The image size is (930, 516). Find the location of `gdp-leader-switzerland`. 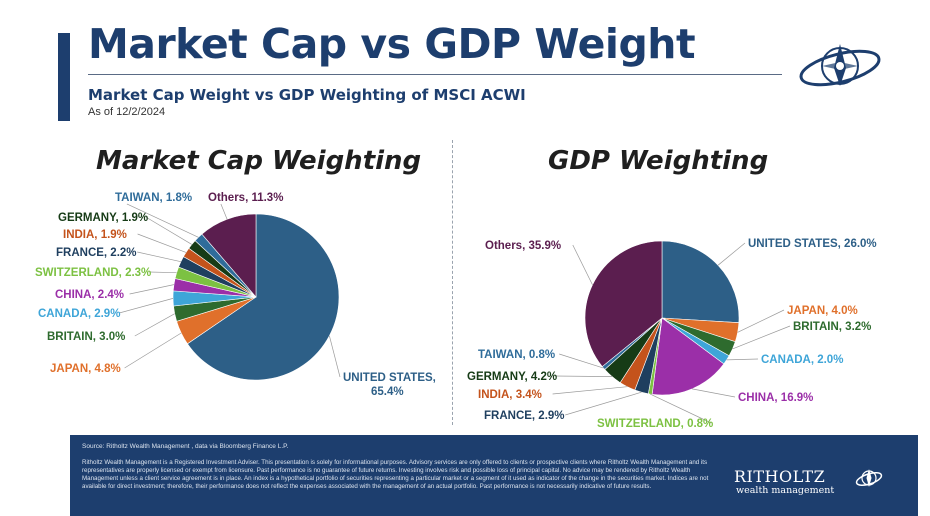

gdp-leader-switzerland is located at coordinates (681, 408).